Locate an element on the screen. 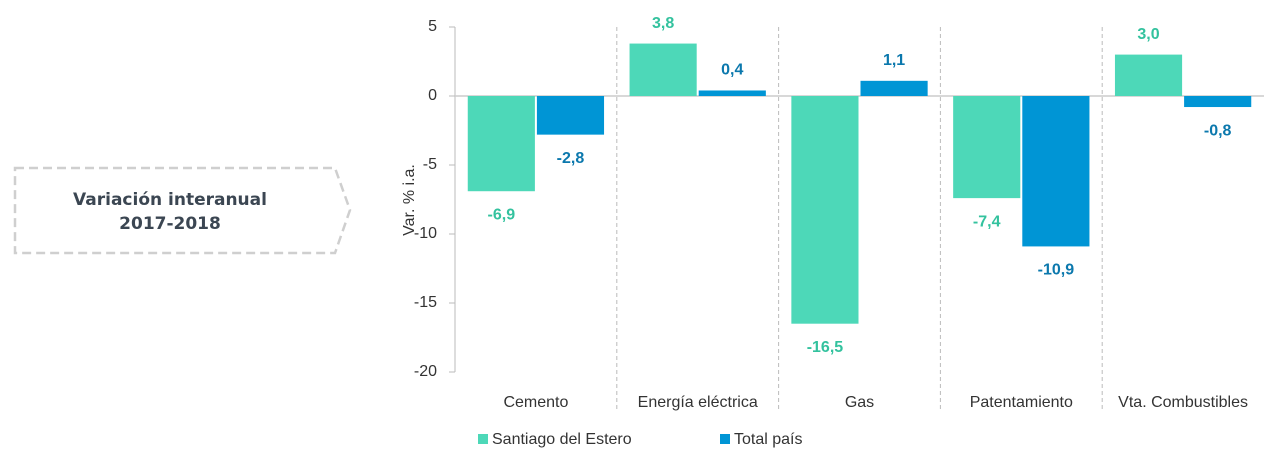 The width and height of the screenshot is (1264, 450). y-tick-label: -20 is located at coordinates (425, 371).